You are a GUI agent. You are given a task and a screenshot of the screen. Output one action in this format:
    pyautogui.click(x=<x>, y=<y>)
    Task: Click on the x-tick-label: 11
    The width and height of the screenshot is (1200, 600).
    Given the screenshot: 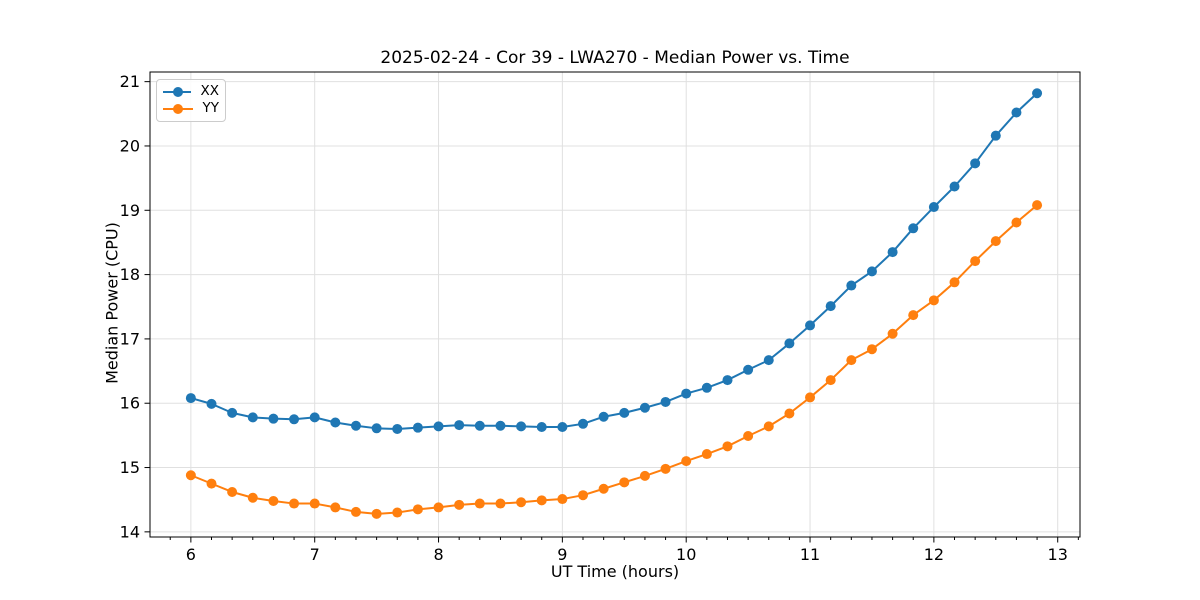 What is the action you would take?
    pyautogui.click(x=810, y=554)
    